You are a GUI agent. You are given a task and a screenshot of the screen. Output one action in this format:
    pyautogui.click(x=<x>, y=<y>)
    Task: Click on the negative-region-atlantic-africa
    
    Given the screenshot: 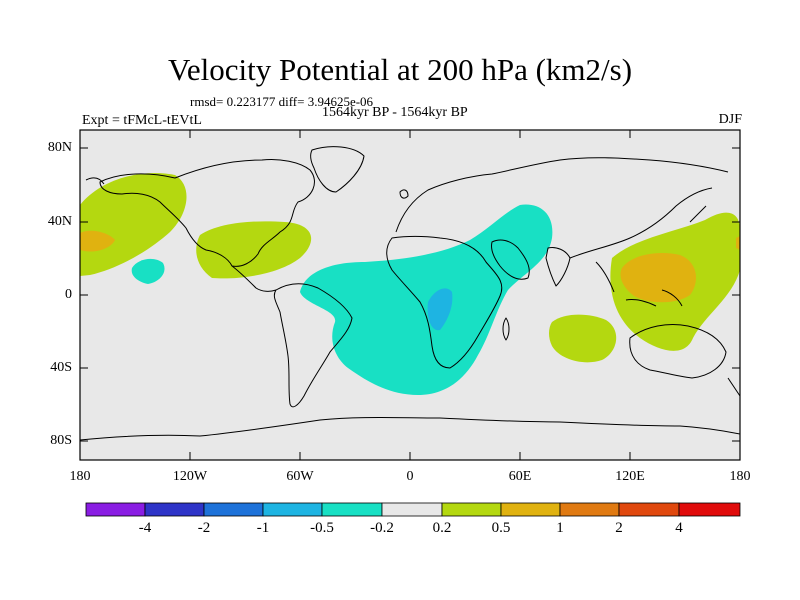 What is the action you would take?
    pyautogui.click(x=426, y=299)
    